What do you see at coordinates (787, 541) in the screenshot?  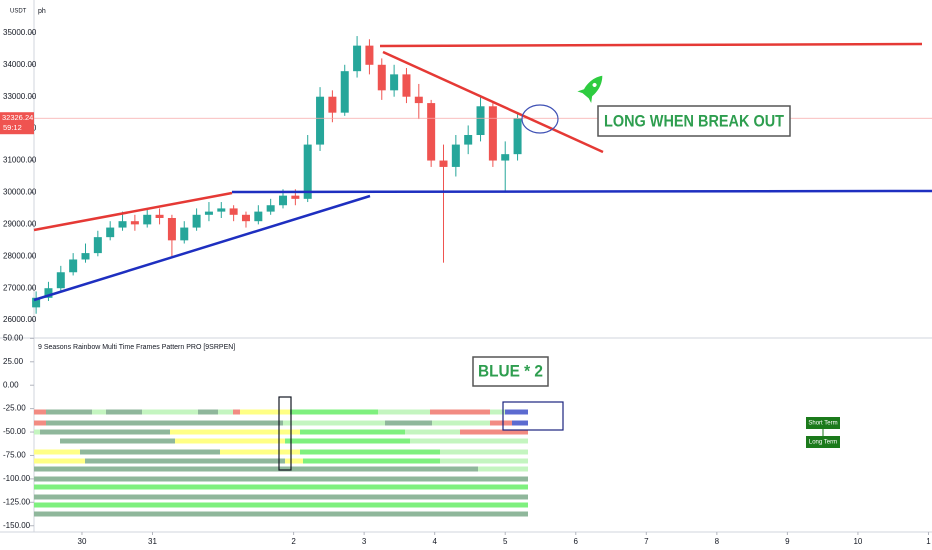 I see `x-tick-label: 9` at bounding box center [787, 541].